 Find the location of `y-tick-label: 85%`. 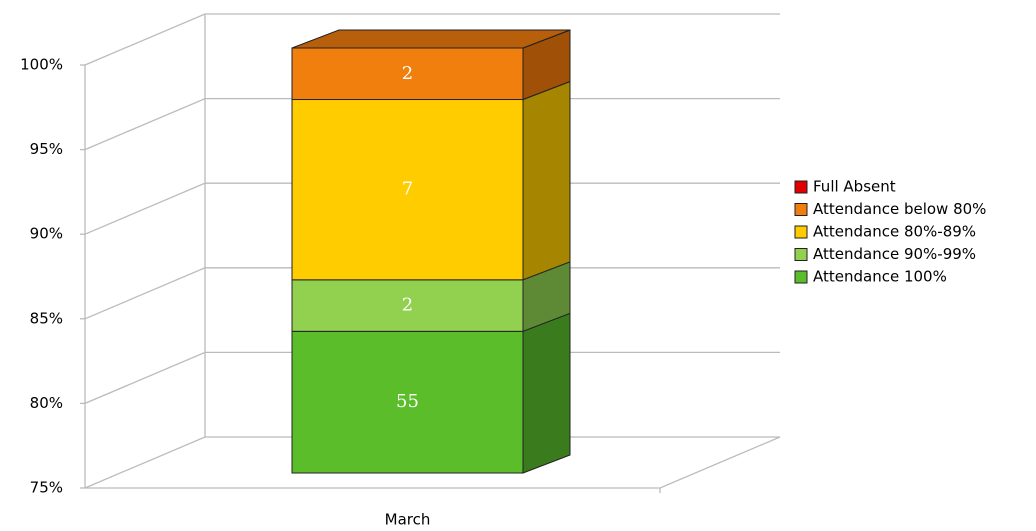

y-tick-label: 85% is located at coordinates (46, 318).